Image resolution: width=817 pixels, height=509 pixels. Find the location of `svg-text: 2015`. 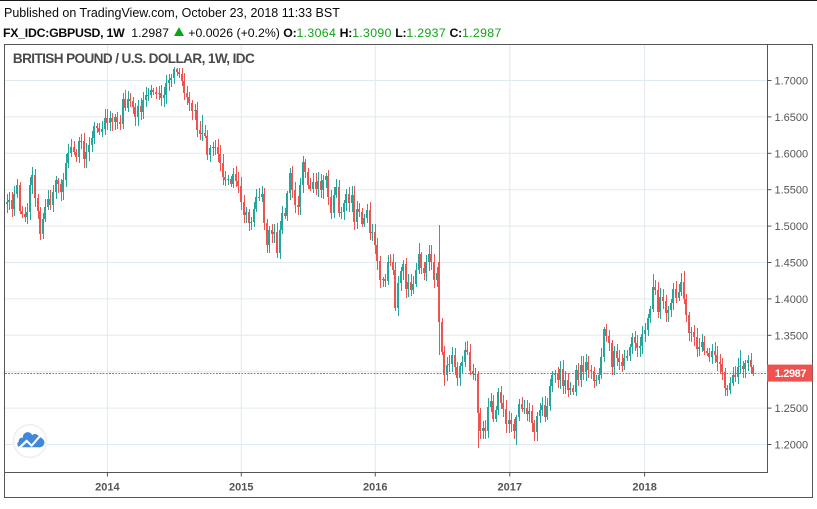

svg-text: 2015 is located at coordinates (241, 487).